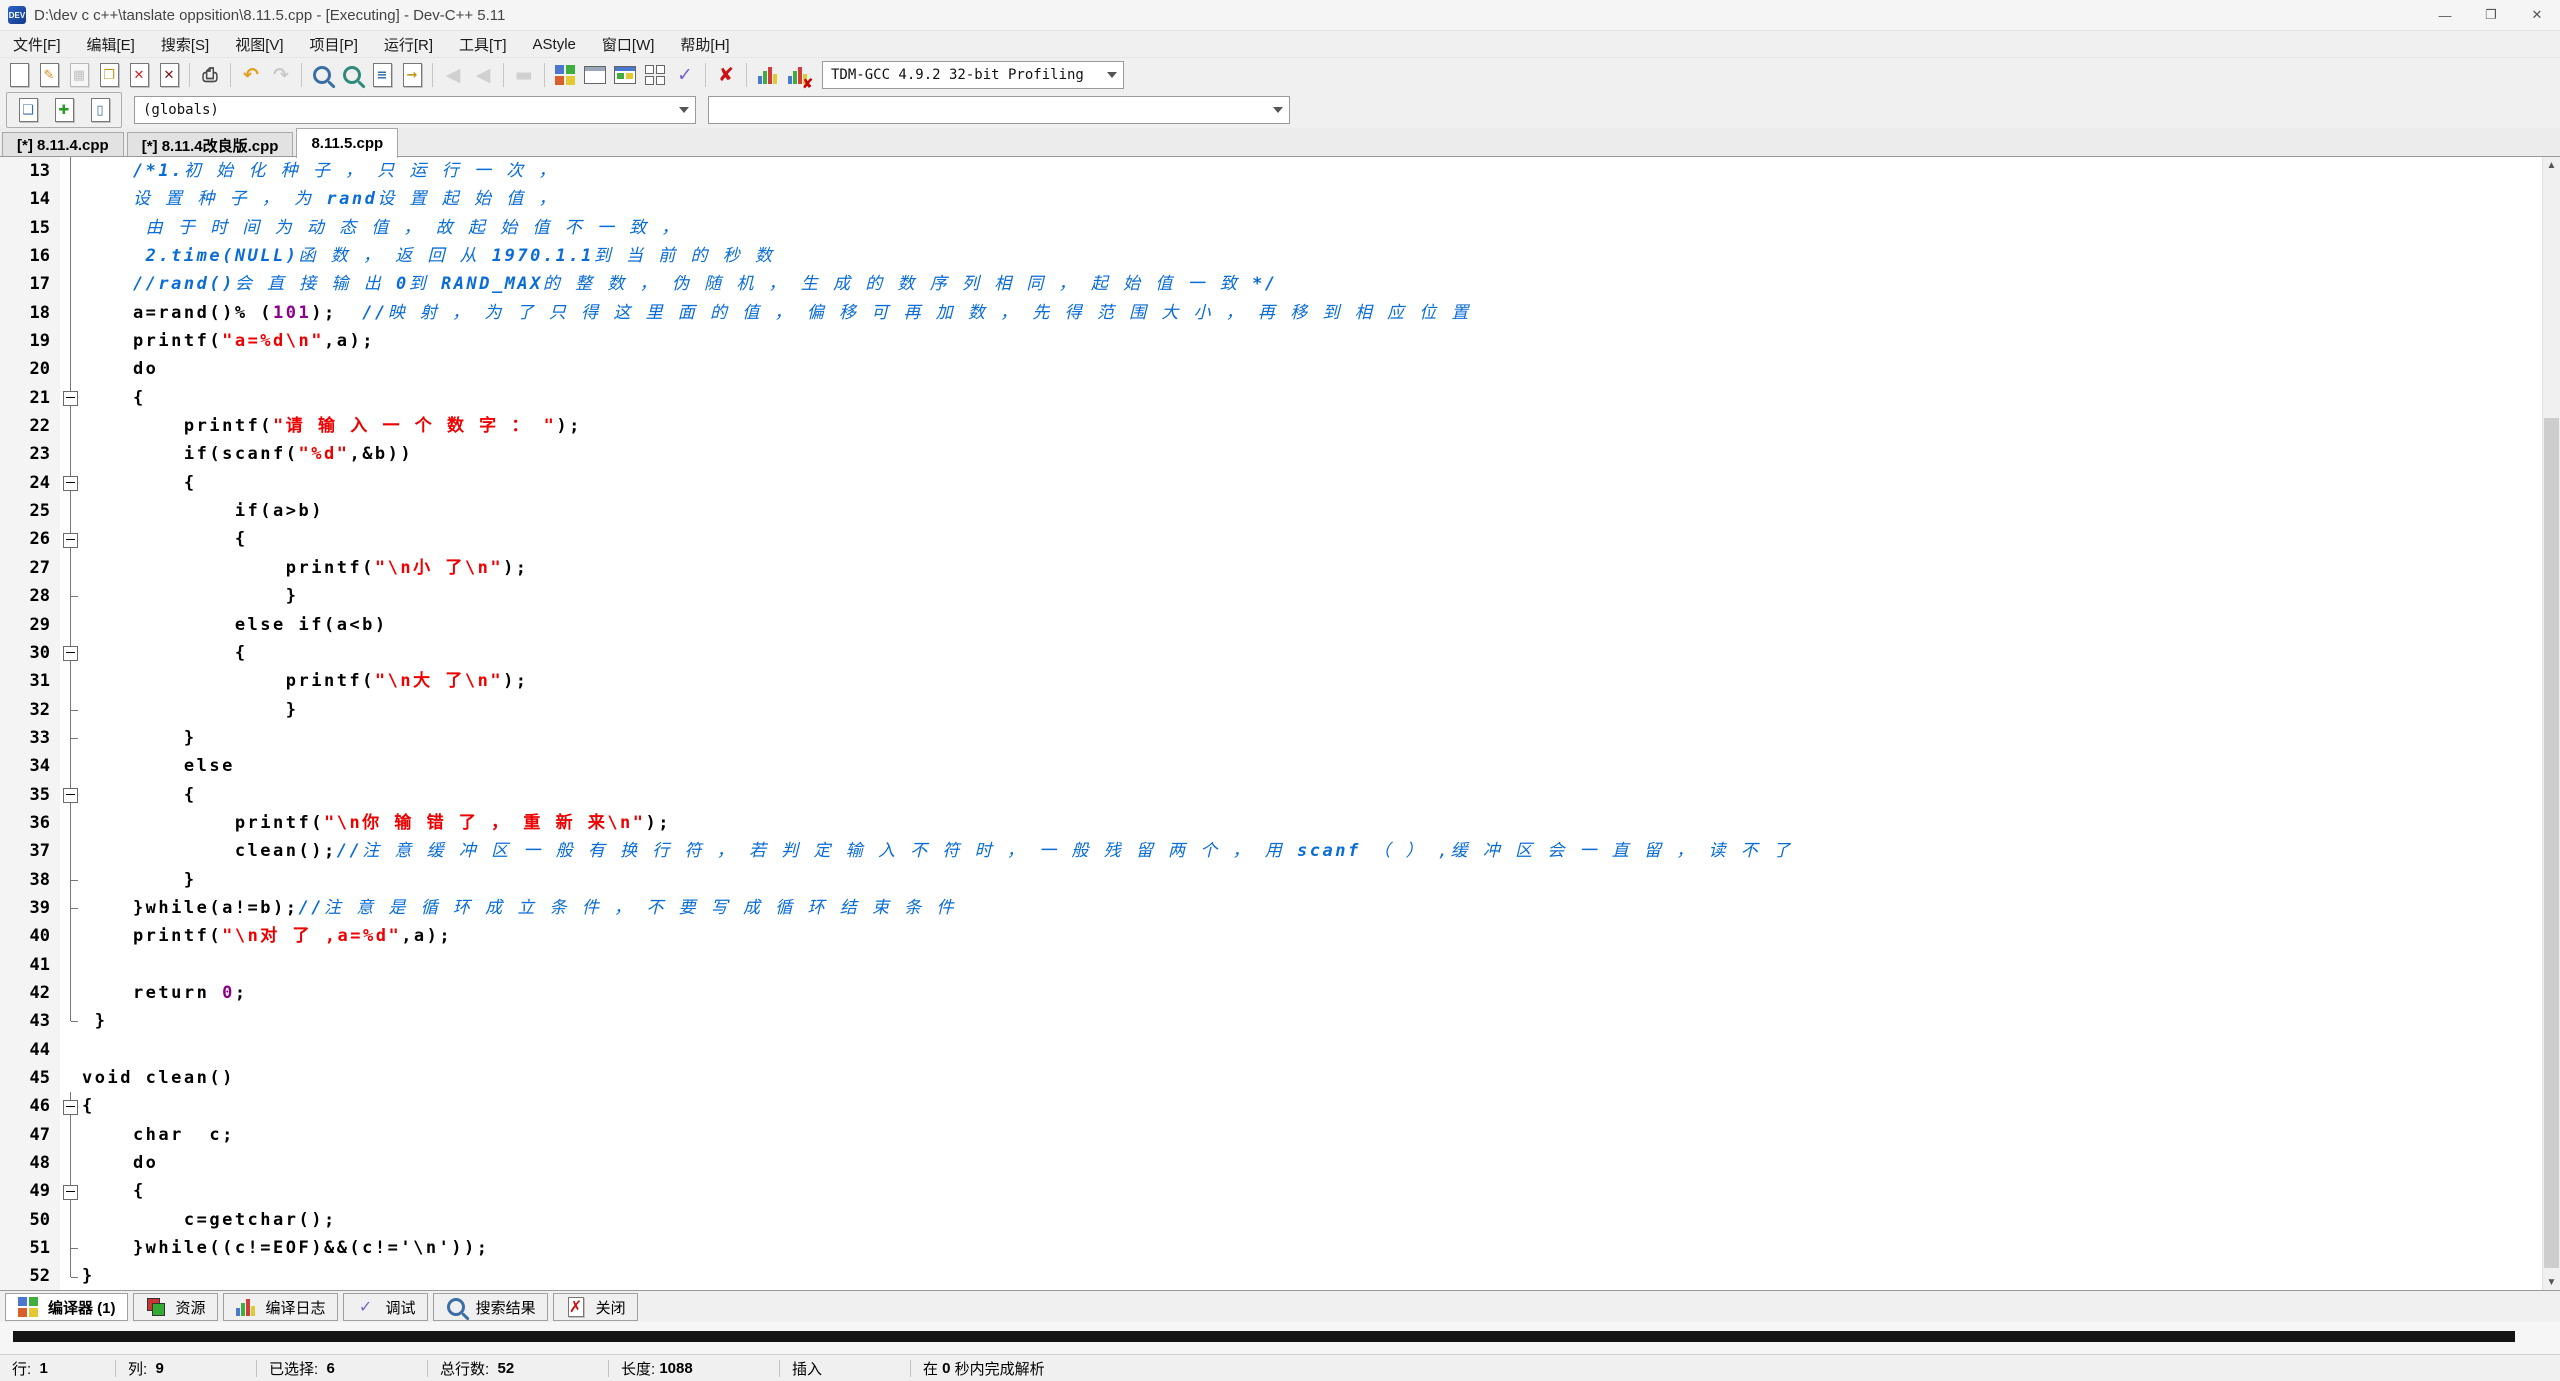  What do you see at coordinates (30, 936) in the screenshot?
I see `line-number: 40` at bounding box center [30, 936].